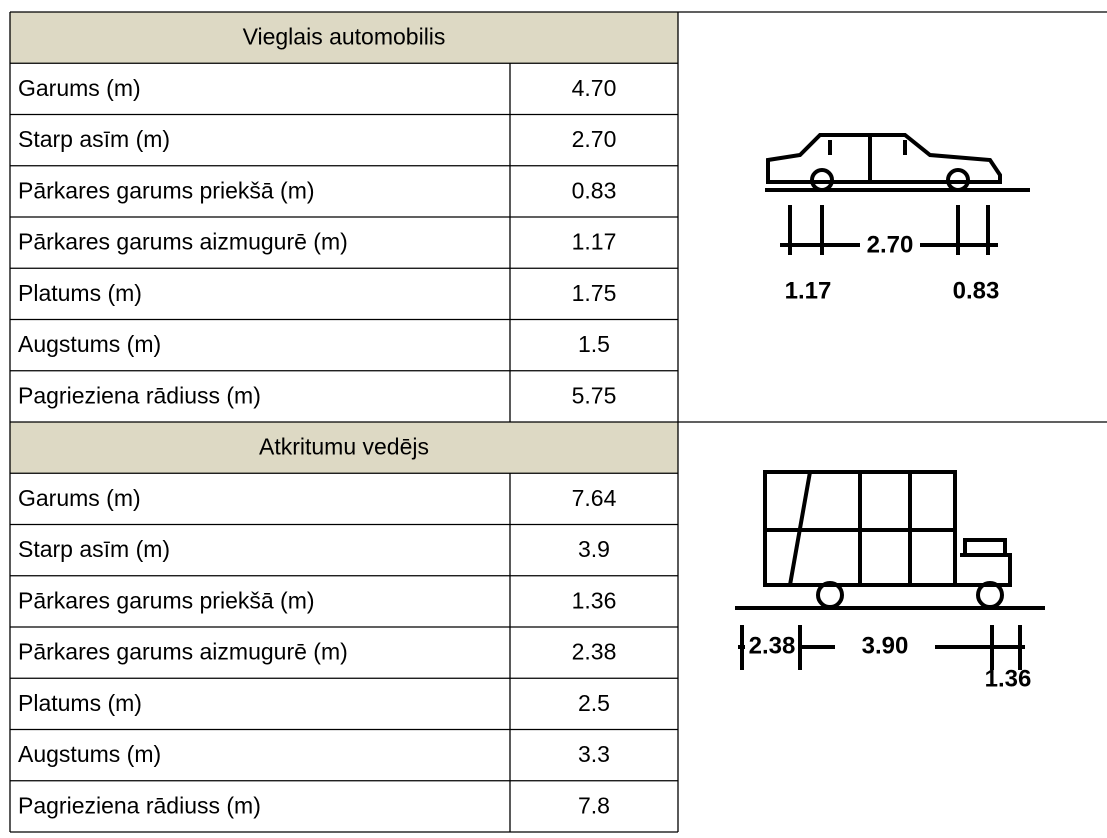 This screenshot has height=838, width=1107. I want to click on row-value: 2.5, so click(594, 703).